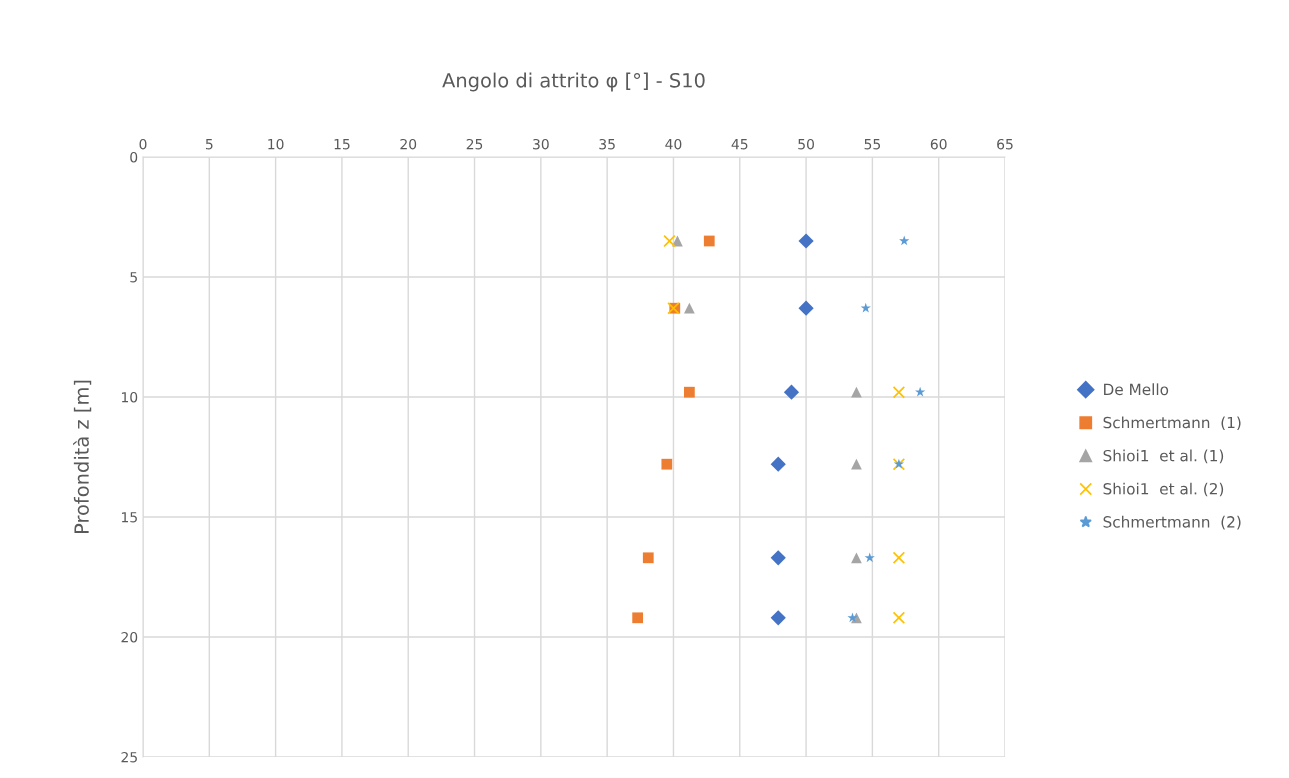 The width and height of the screenshot is (1289, 778). What do you see at coordinates (474, 144) in the screenshot?
I see `x-tick-label: 25` at bounding box center [474, 144].